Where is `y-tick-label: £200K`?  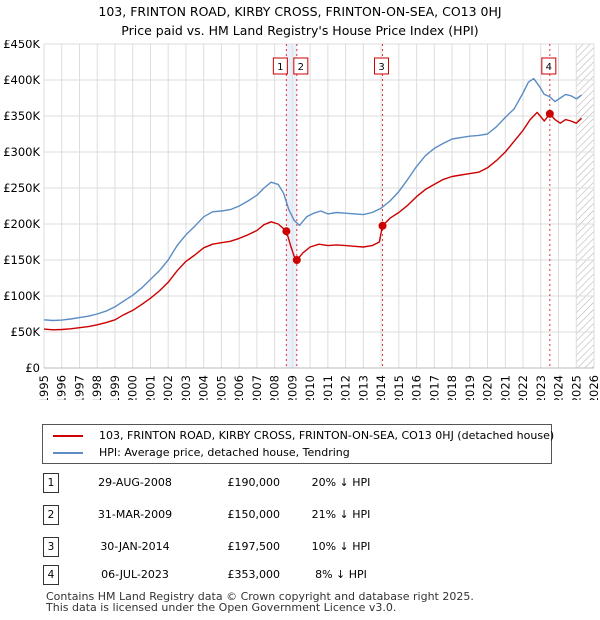 y-tick-label: £200K is located at coordinates (21, 224).